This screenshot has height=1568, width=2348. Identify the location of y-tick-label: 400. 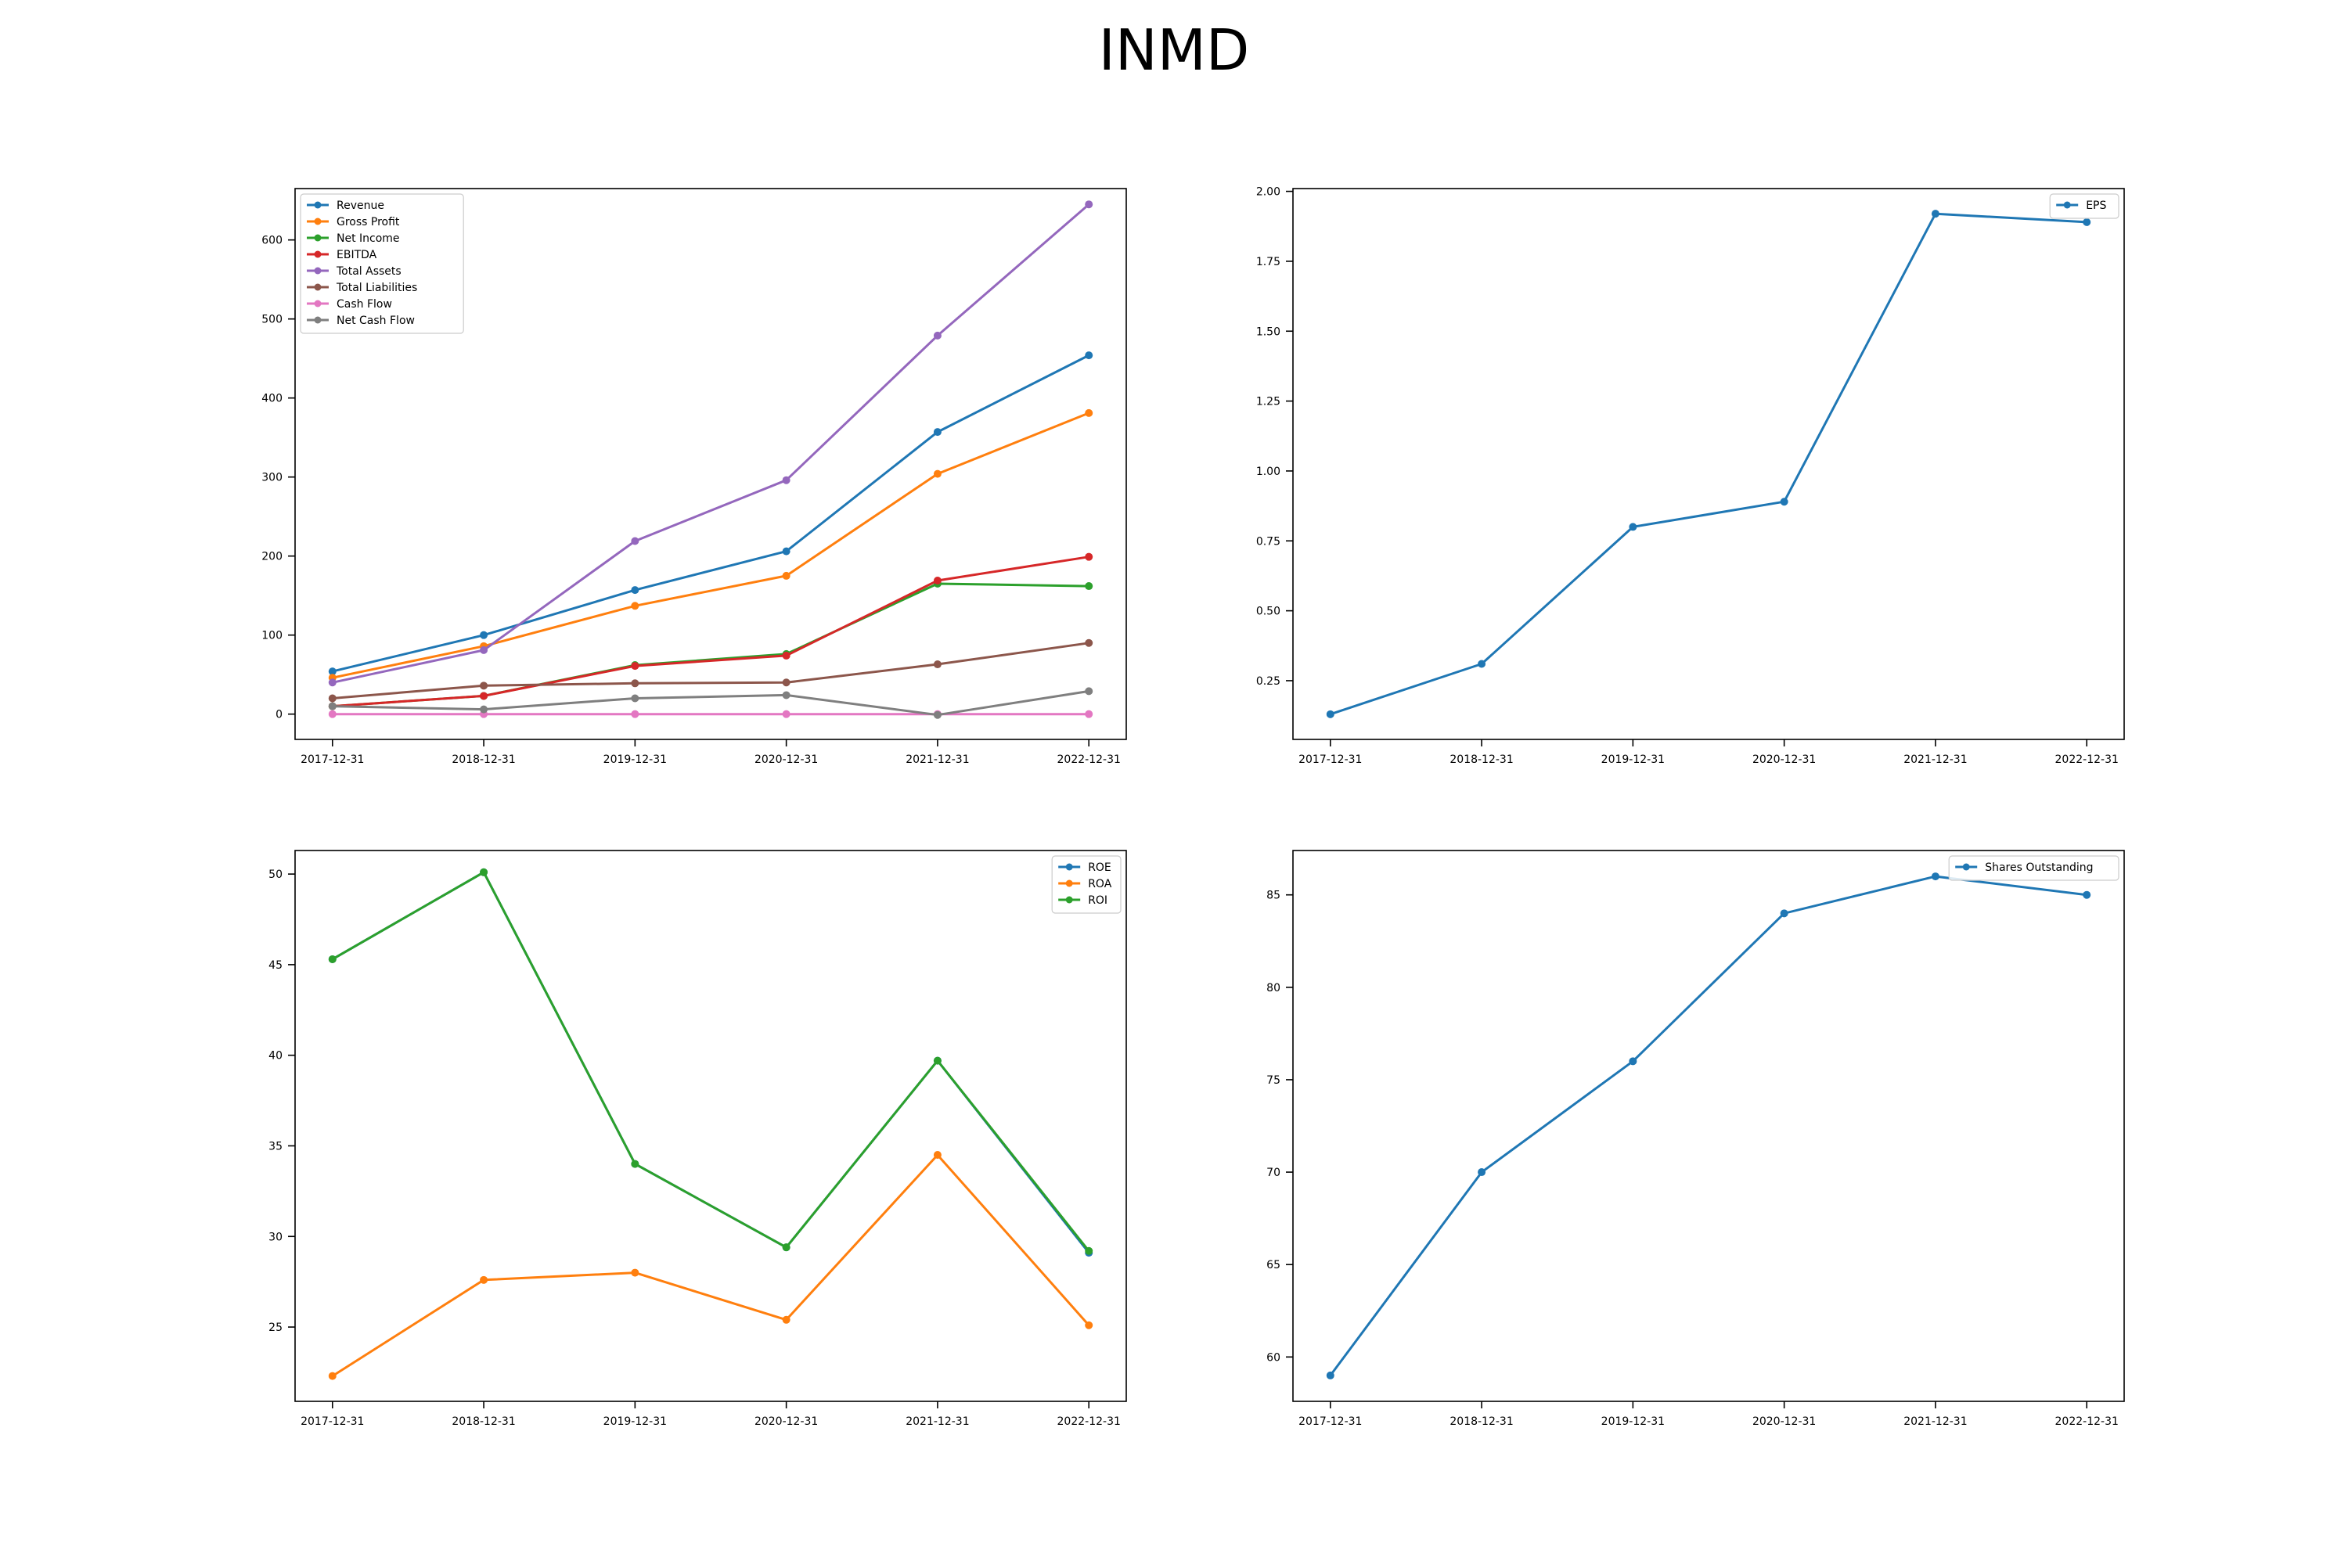
(272, 399).